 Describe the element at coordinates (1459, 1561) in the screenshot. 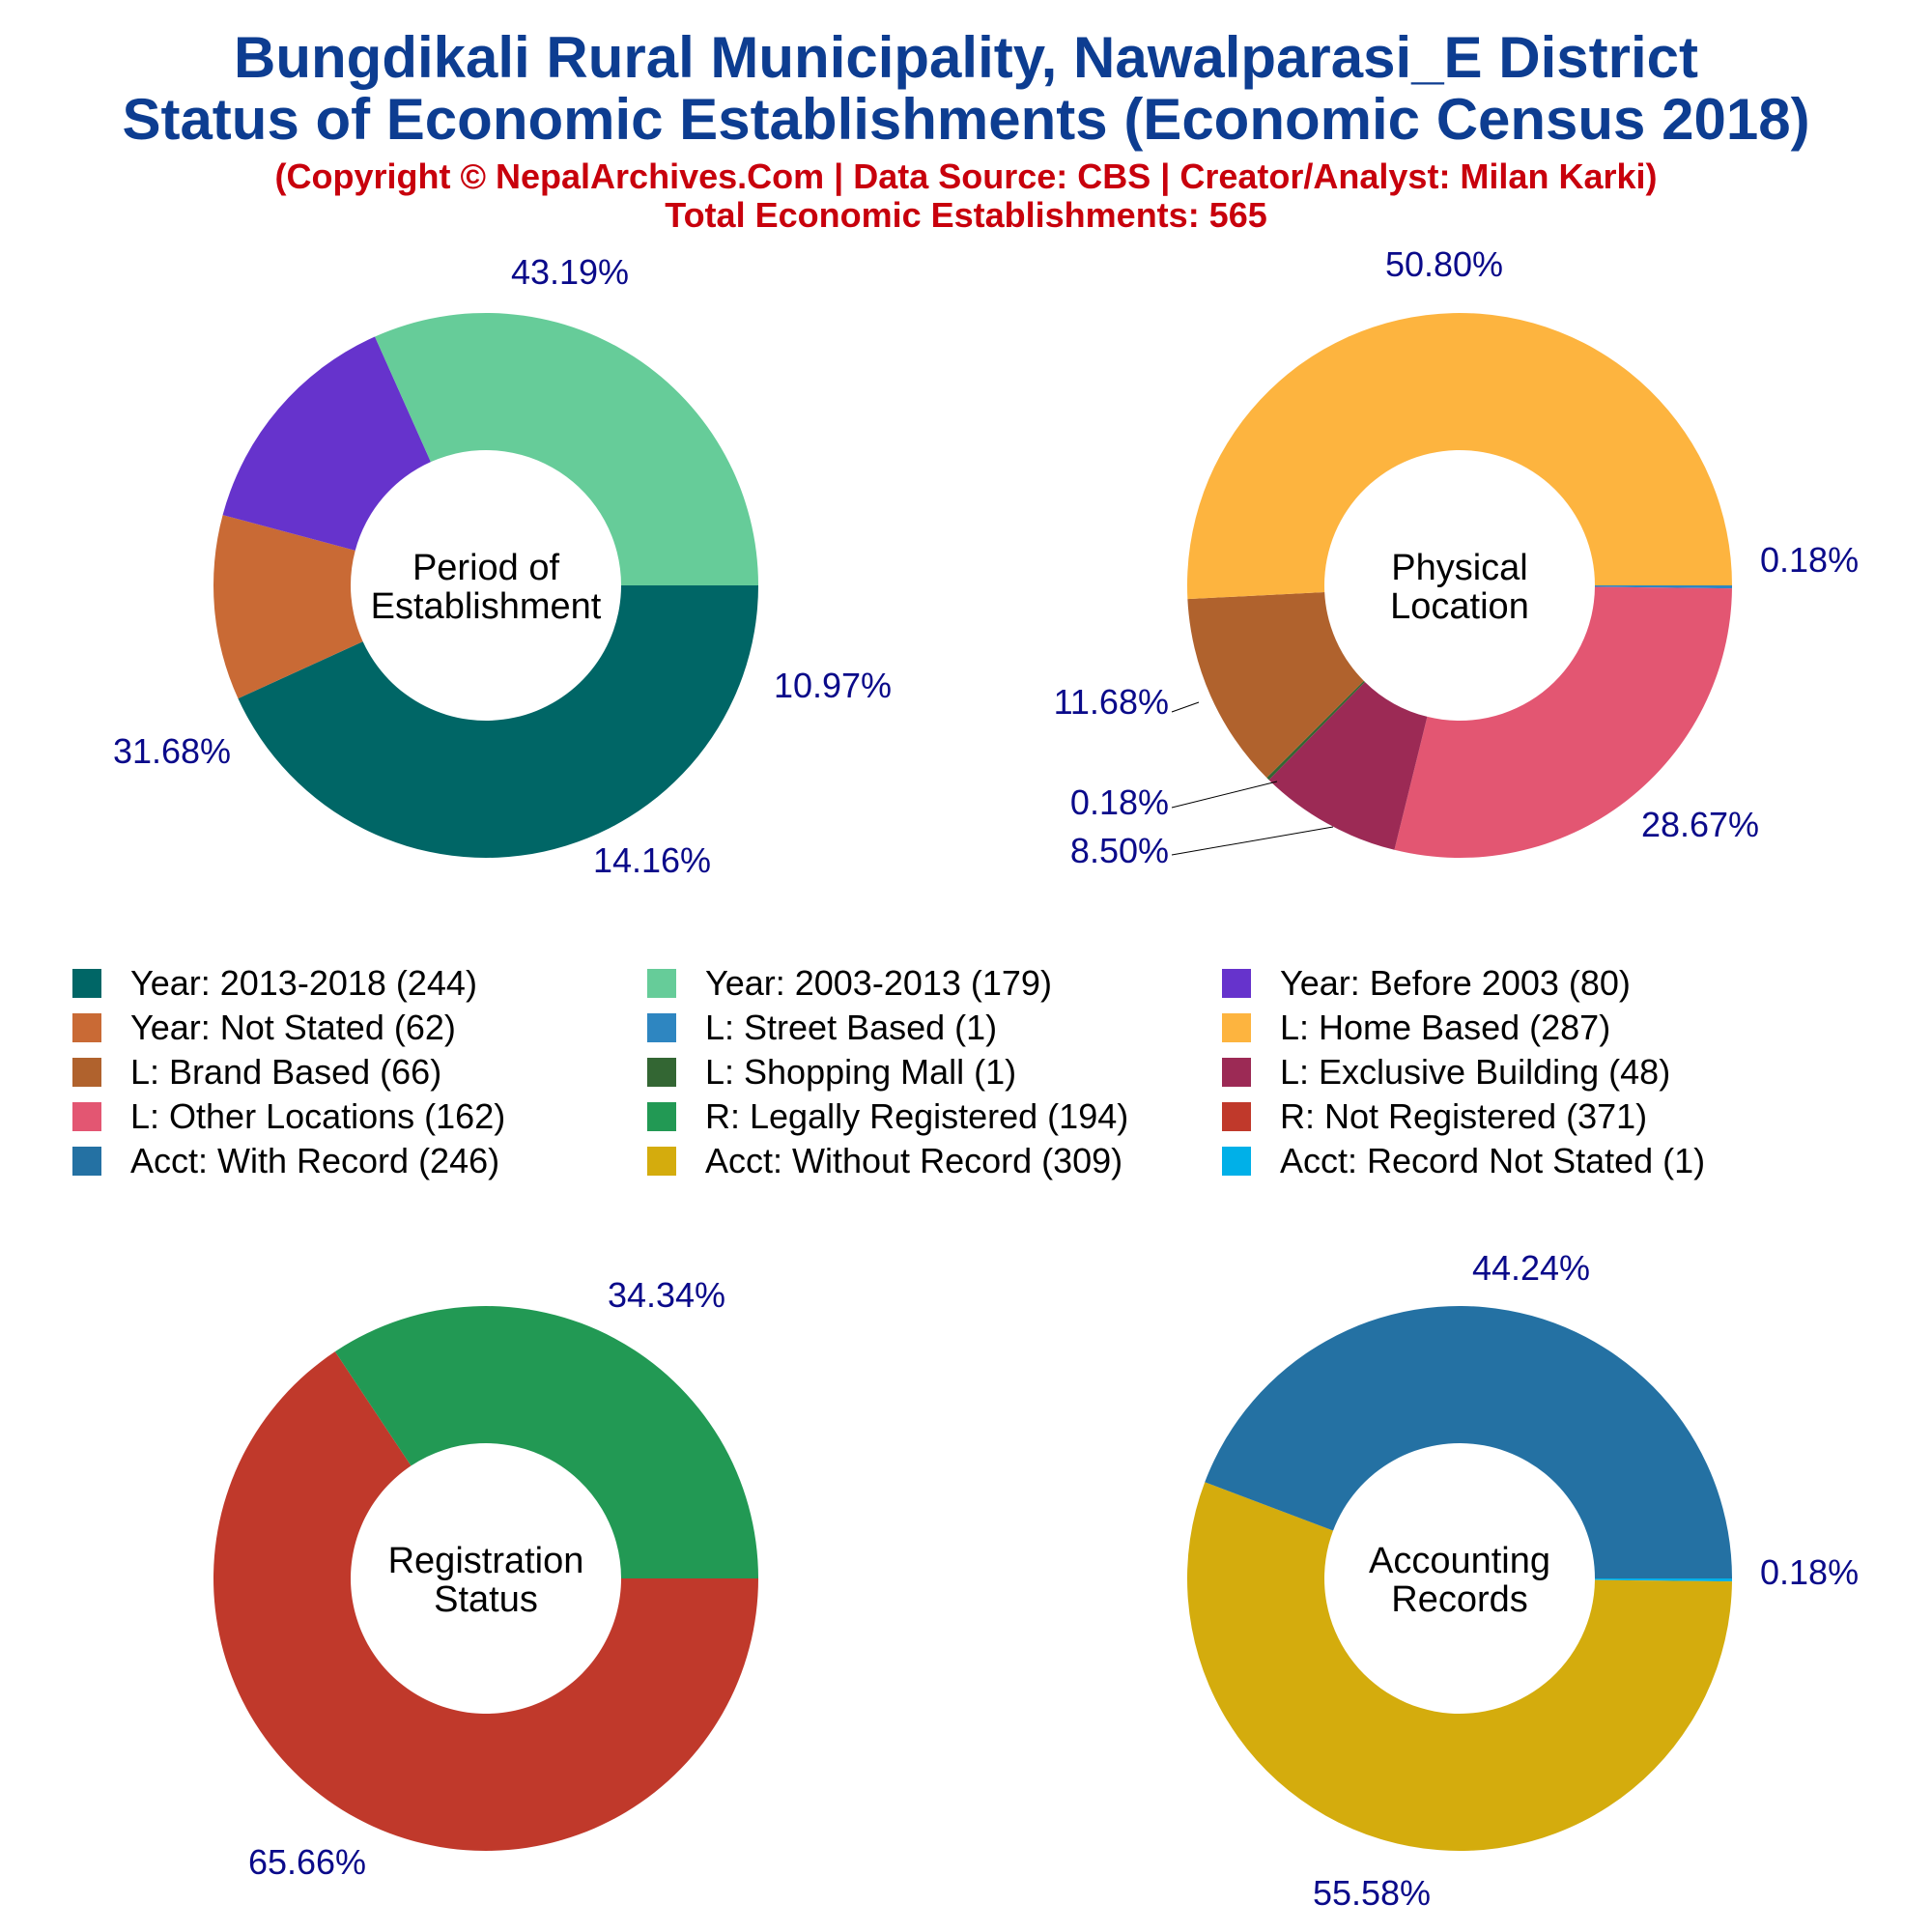

I see `center-label: Accounting` at that location.